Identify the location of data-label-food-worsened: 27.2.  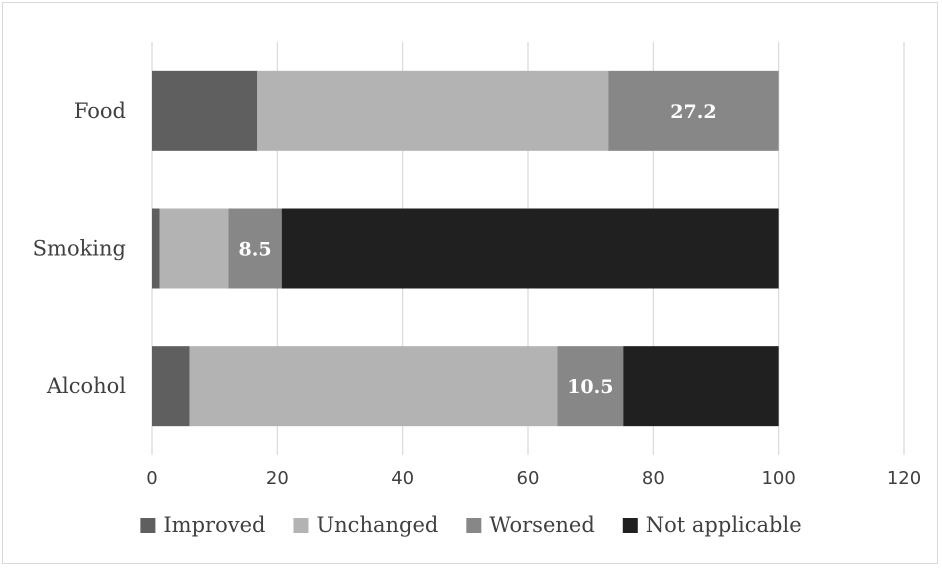
(693, 112).